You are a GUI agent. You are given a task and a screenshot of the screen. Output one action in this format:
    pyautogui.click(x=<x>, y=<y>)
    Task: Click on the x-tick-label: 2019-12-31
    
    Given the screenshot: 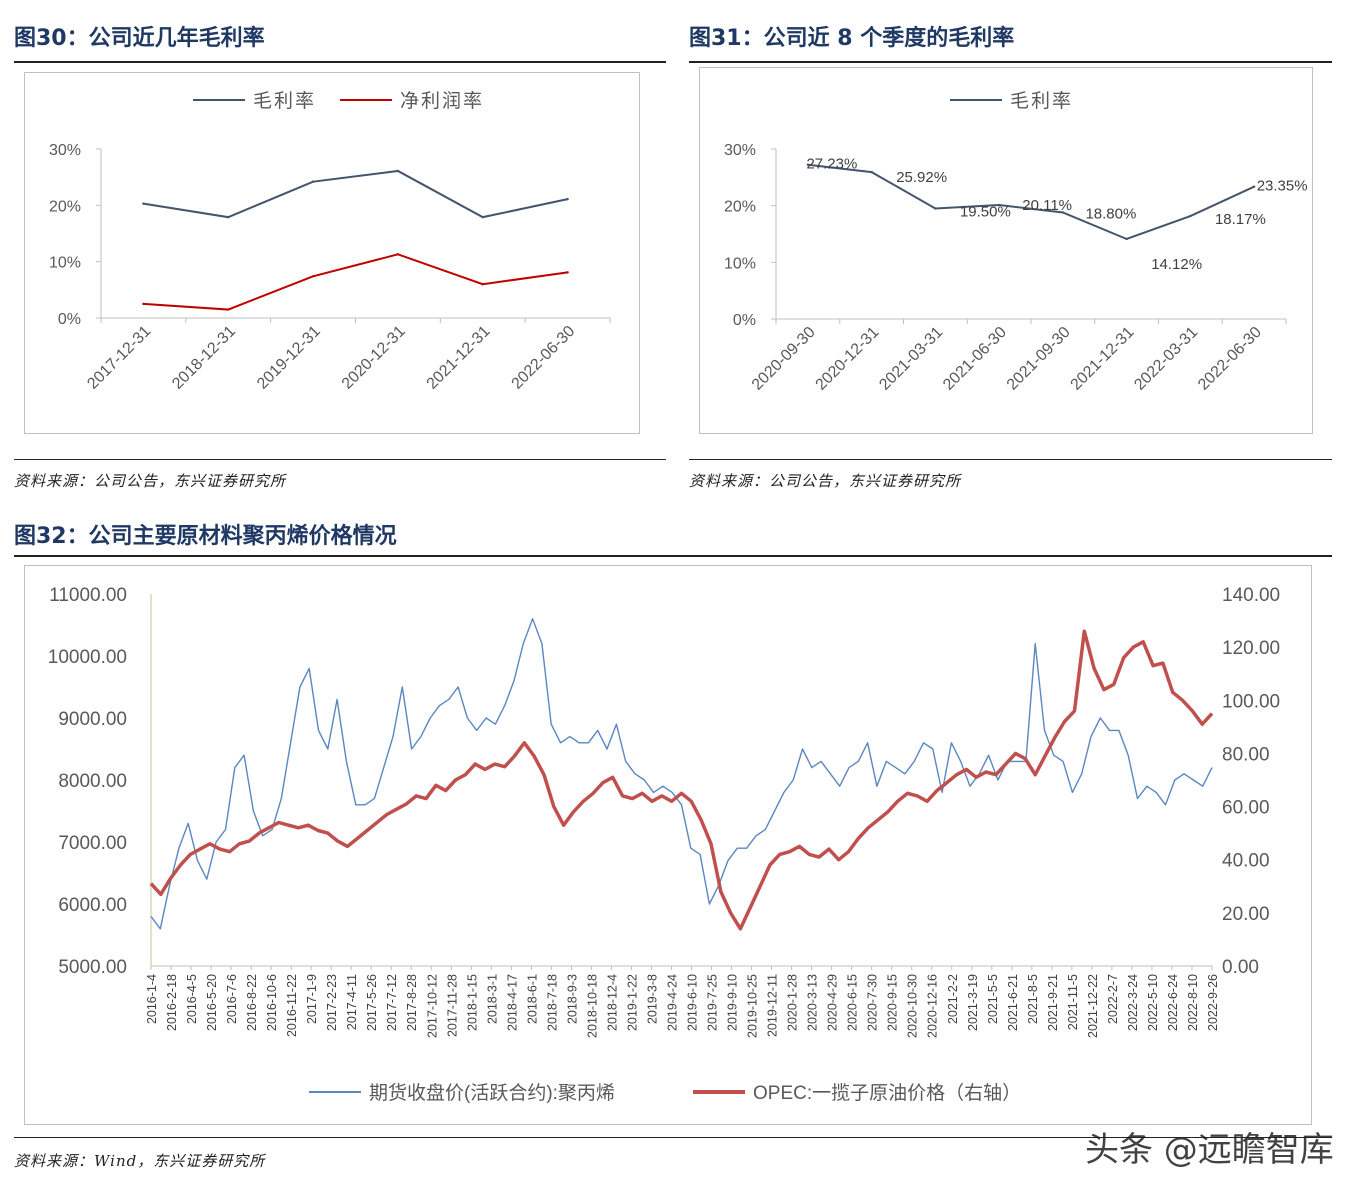 What is the action you would take?
    pyautogui.click(x=289, y=358)
    